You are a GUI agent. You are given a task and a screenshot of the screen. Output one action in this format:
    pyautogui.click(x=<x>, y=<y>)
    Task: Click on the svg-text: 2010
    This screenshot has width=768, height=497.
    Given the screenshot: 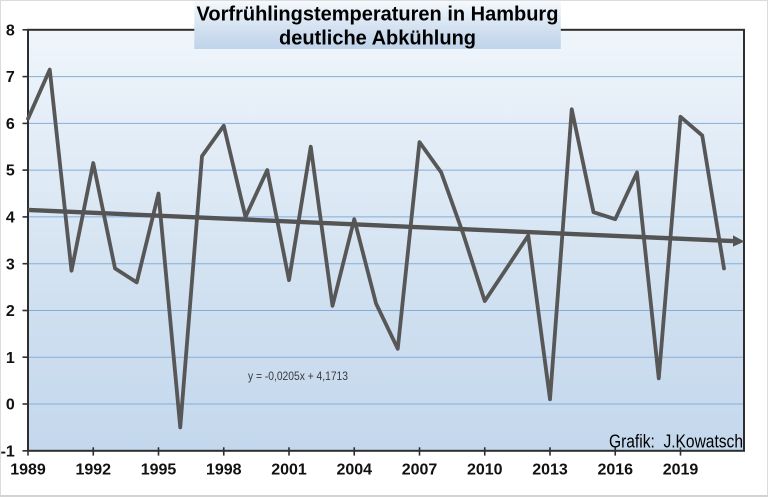 What is the action you would take?
    pyautogui.click(x=485, y=470)
    